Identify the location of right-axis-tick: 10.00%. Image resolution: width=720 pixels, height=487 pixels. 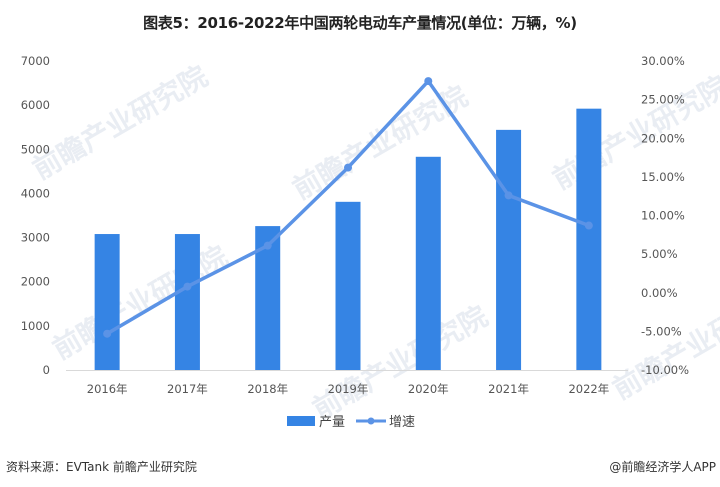
(663, 216).